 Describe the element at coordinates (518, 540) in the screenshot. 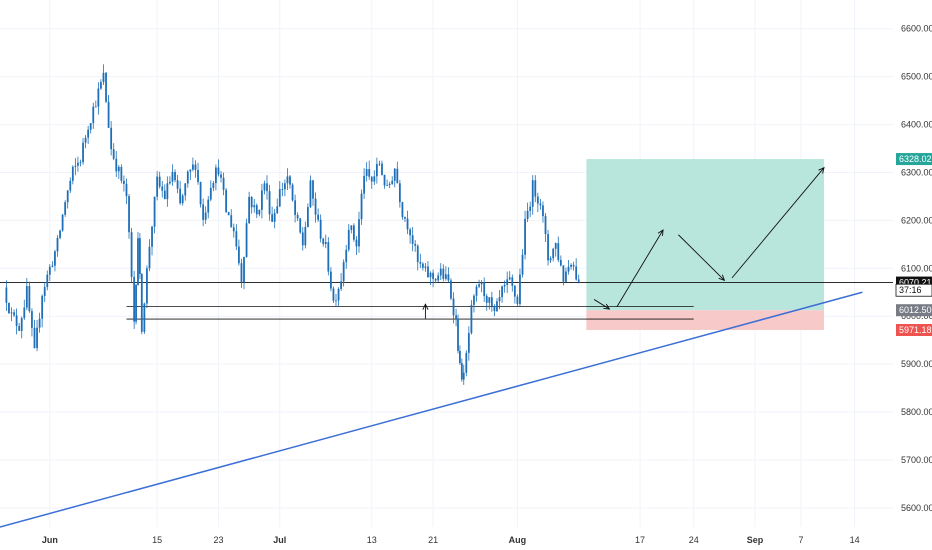

I see `x-tick-label: Aug` at that location.